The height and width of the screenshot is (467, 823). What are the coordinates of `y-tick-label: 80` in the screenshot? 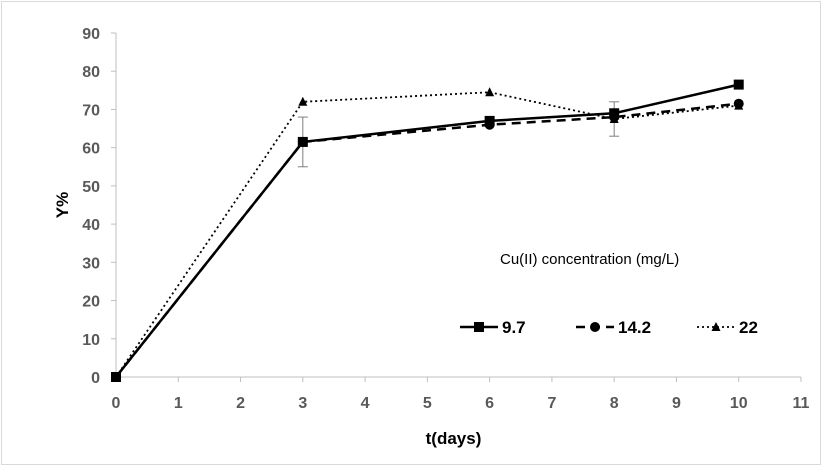 It's located at (91, 72).